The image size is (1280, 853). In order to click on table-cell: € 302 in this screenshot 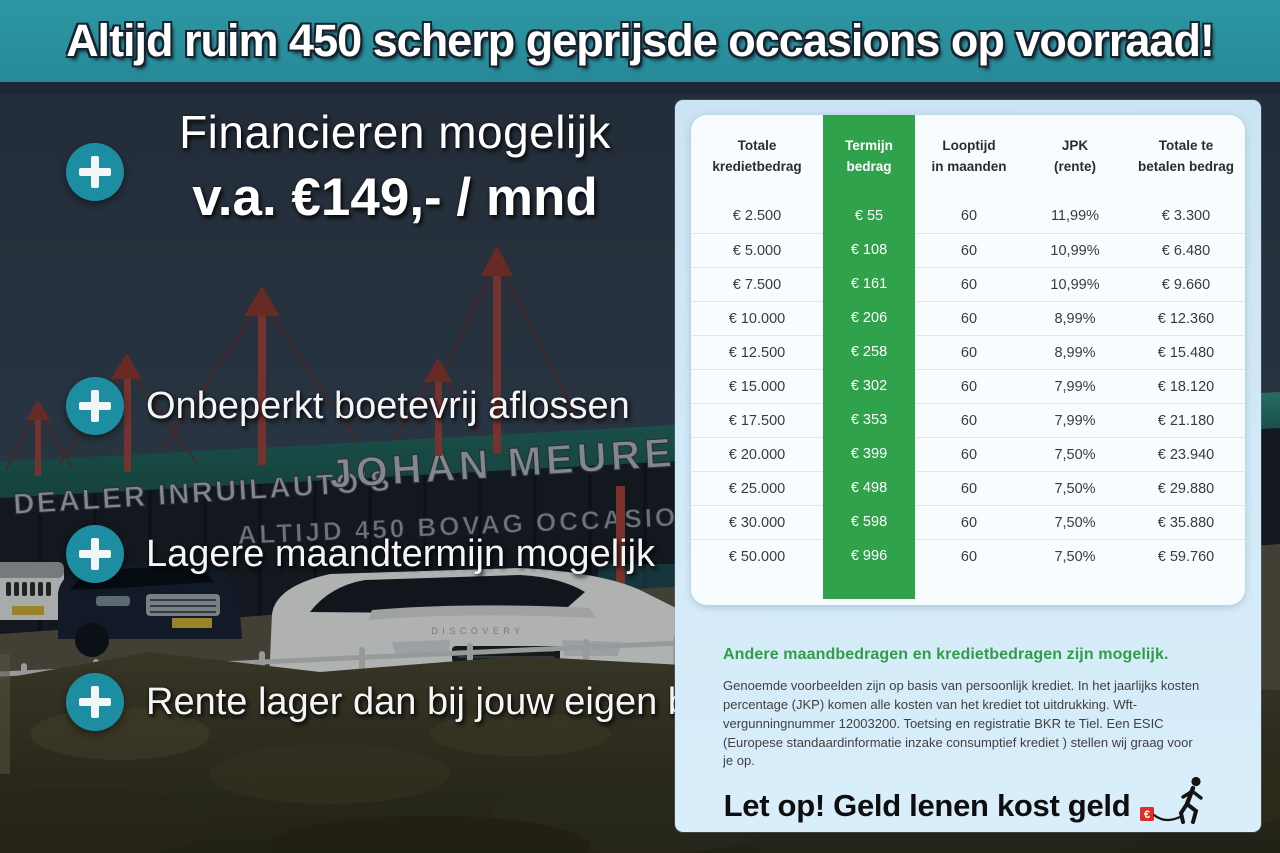, I will do `click(869, 387)`.